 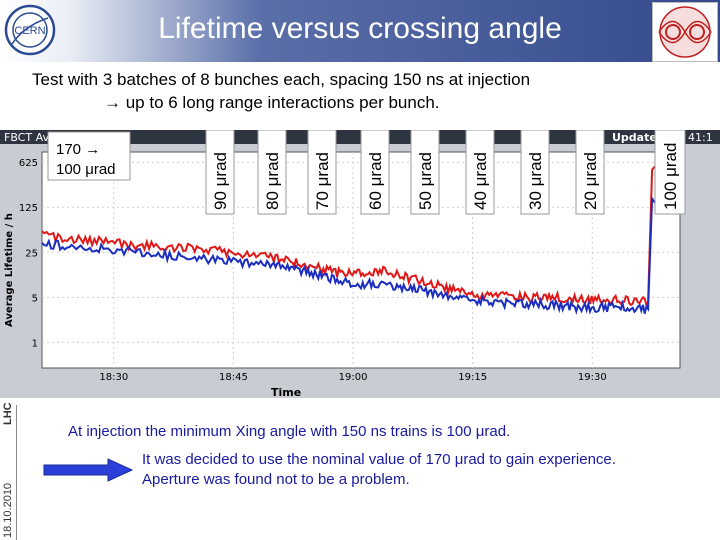 I want to click on x-tick-label: 19:30, so click(x=592, y=377).